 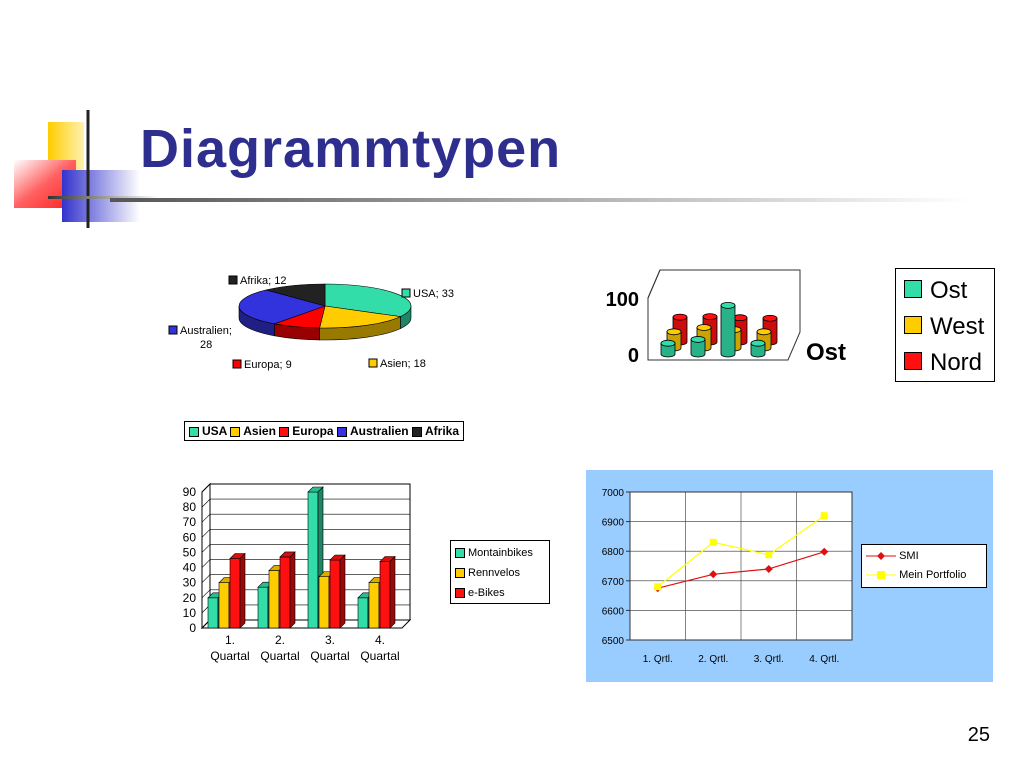 What do you see at coordinates (86, 169) in the screenshot?
I see `slide-logo-decoration` at bounding box center [86, 169].